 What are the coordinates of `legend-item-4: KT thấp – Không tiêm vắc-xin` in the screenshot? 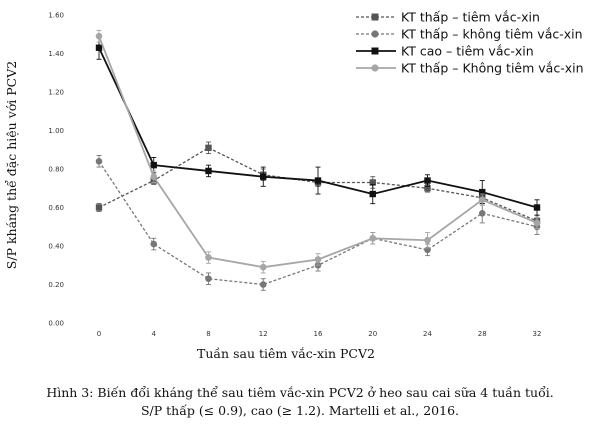 It's located at (470, 68).